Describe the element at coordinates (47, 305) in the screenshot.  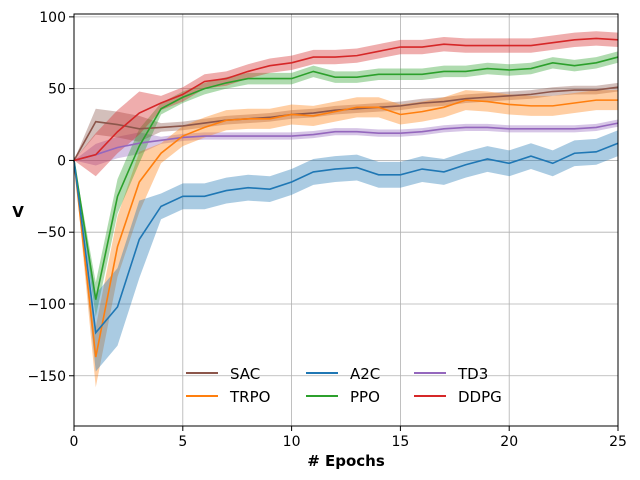
I see `y-tick-label: −100` at that location.